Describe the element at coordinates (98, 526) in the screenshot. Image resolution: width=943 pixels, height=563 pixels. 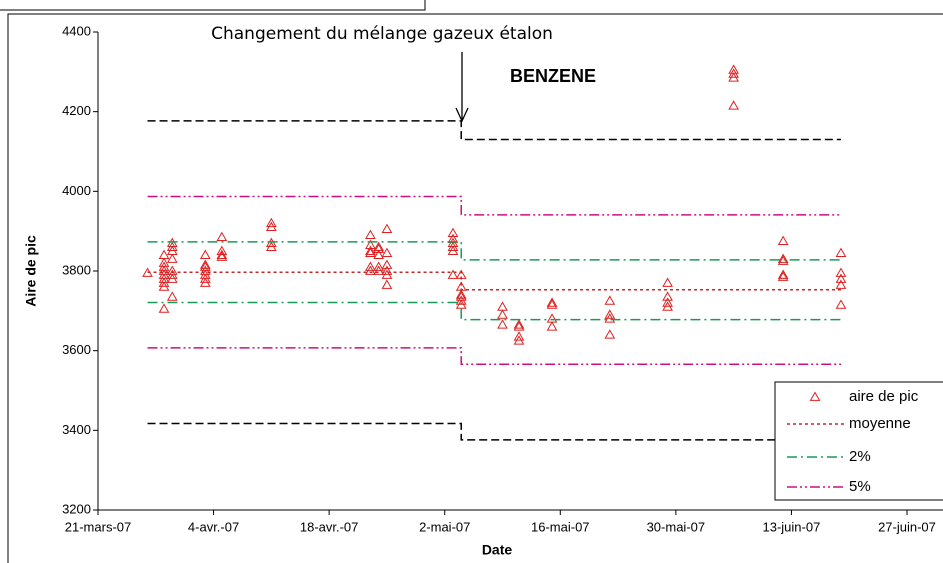
I see `x-tick-label: 21-mars-07` at that location.